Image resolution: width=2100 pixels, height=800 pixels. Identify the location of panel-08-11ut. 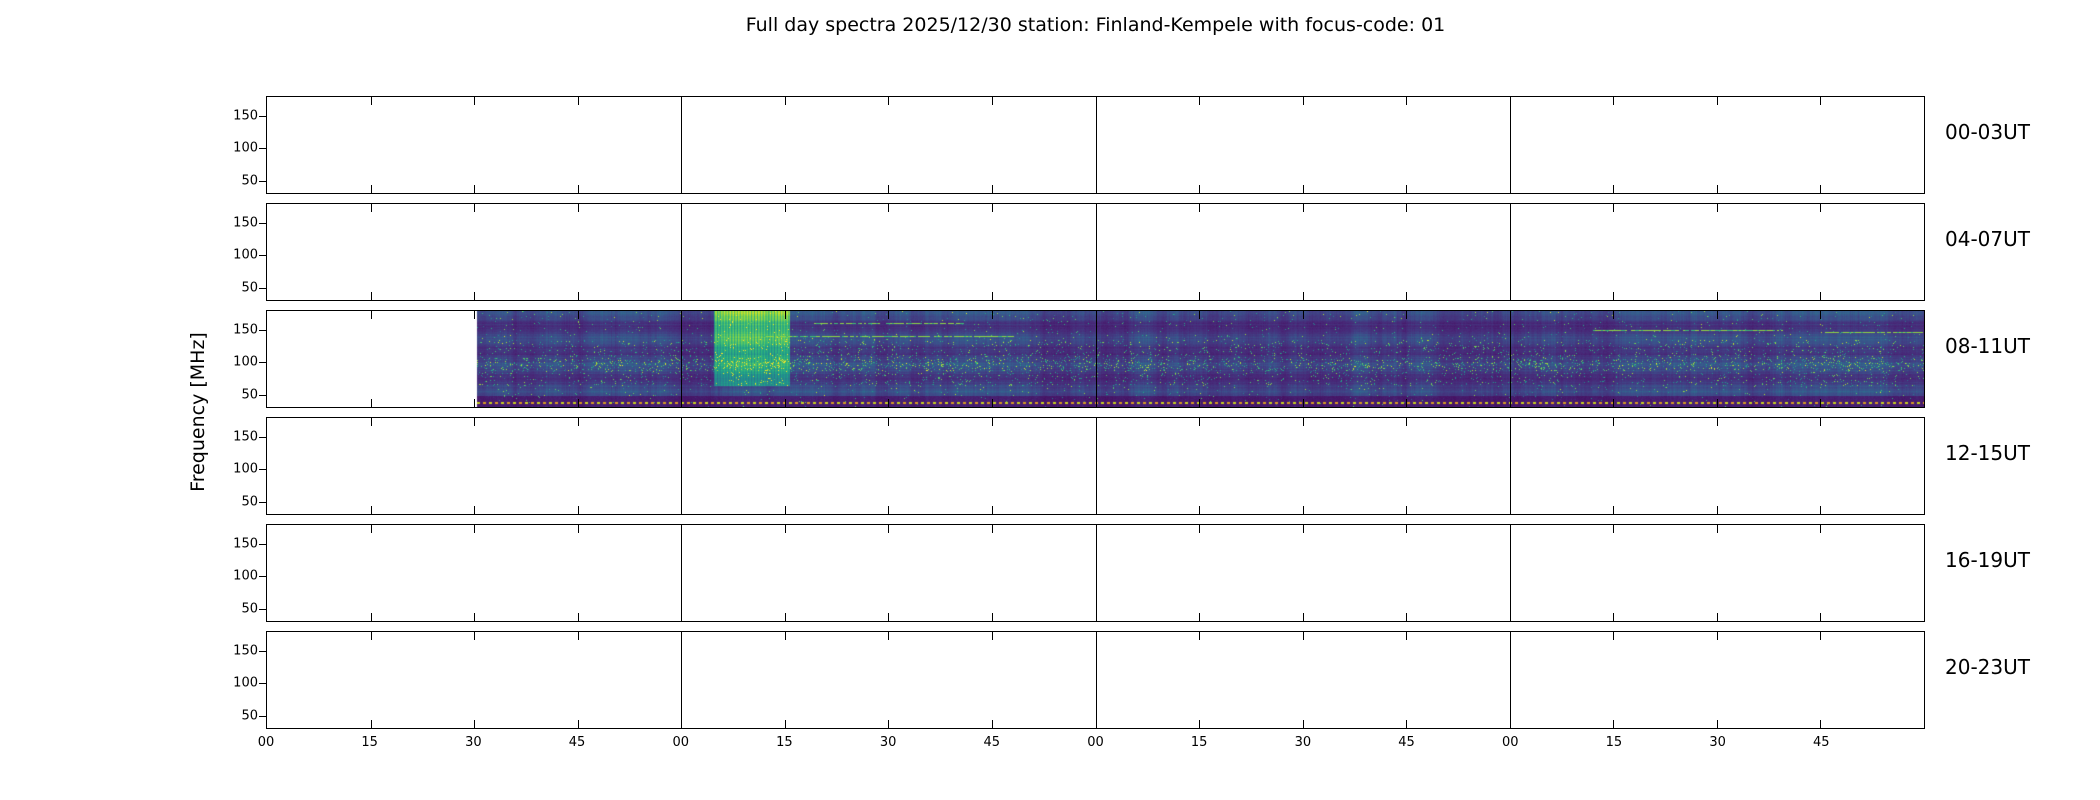
(1092, 359).